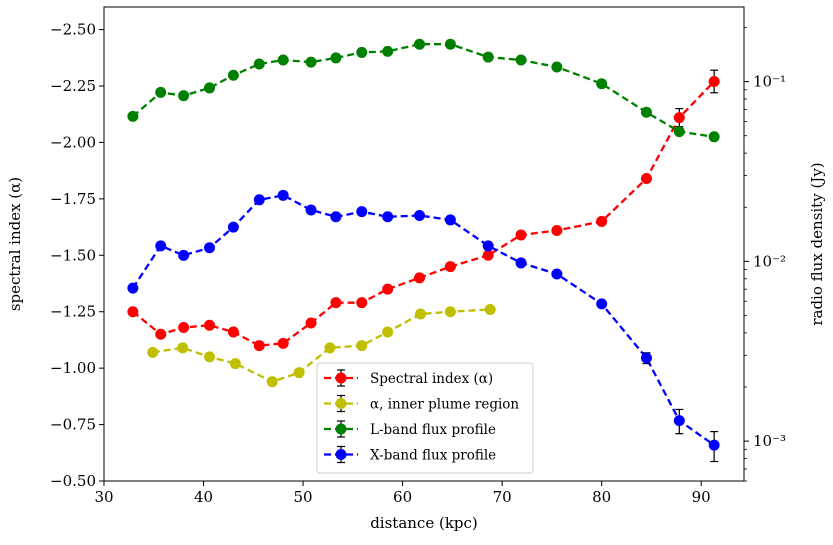 The height and width of the screenshot is (545, 833). I want to click on left-y-tick-label: −2.00, so click(73, 142).